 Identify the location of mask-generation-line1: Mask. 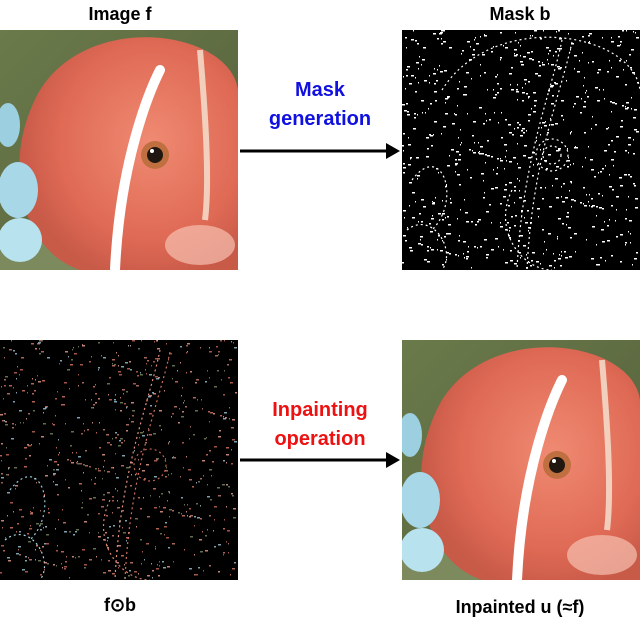
(320, 90).